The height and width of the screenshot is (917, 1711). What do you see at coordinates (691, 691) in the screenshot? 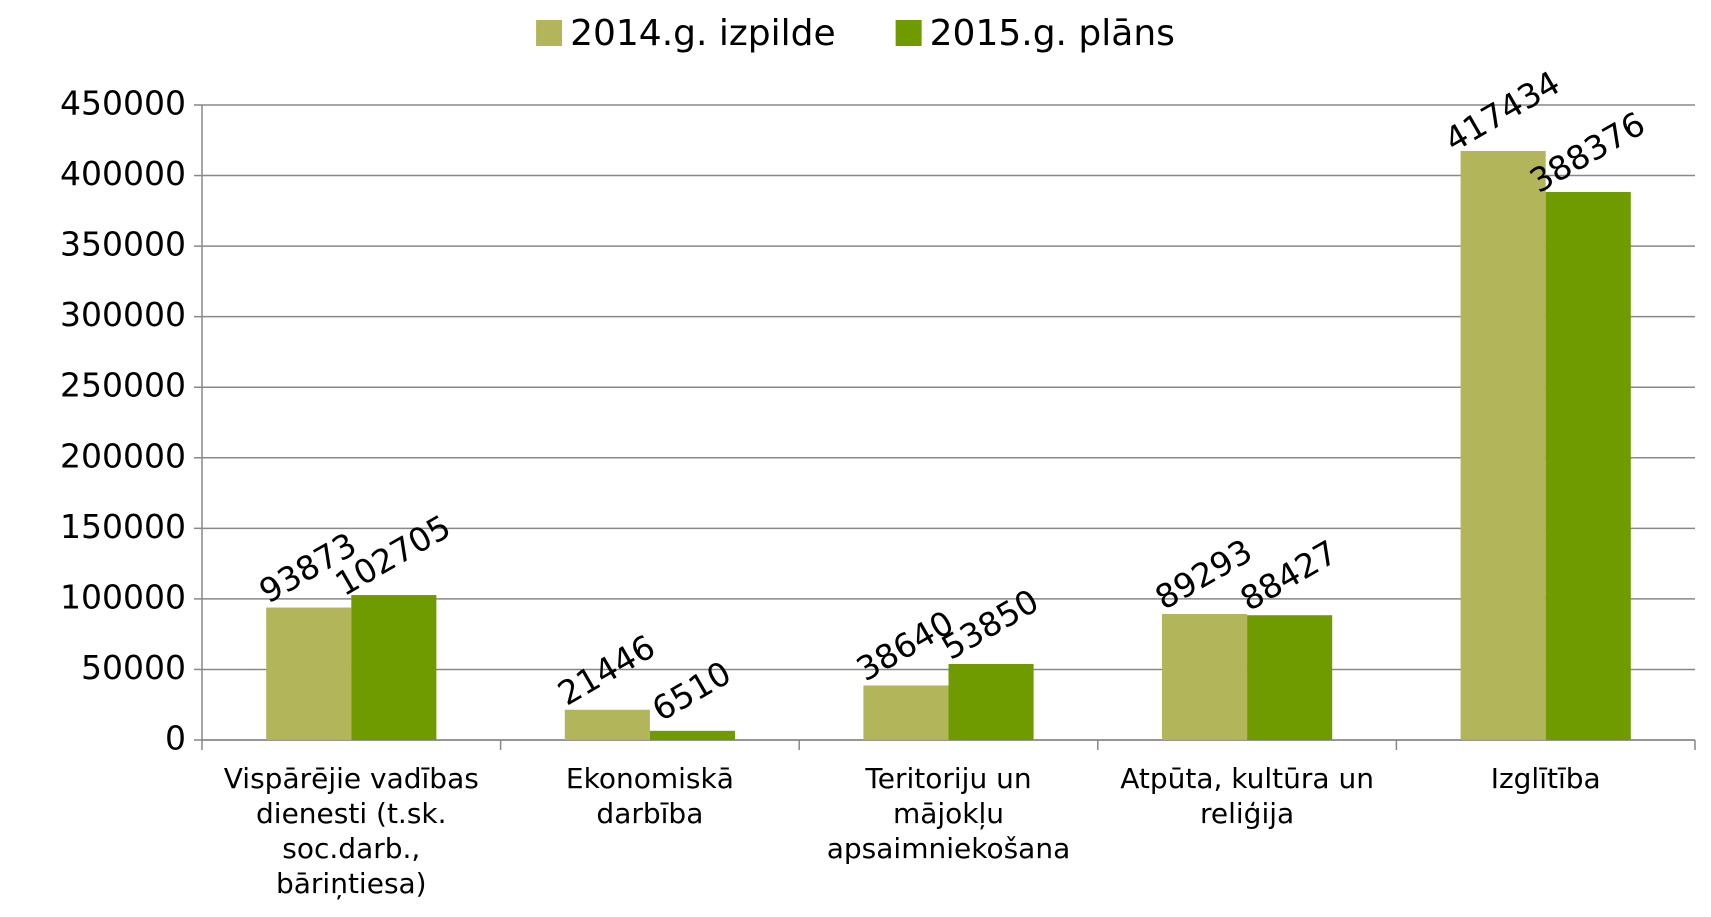
I see `data-label: 6510` at bounding box center [691, 691].